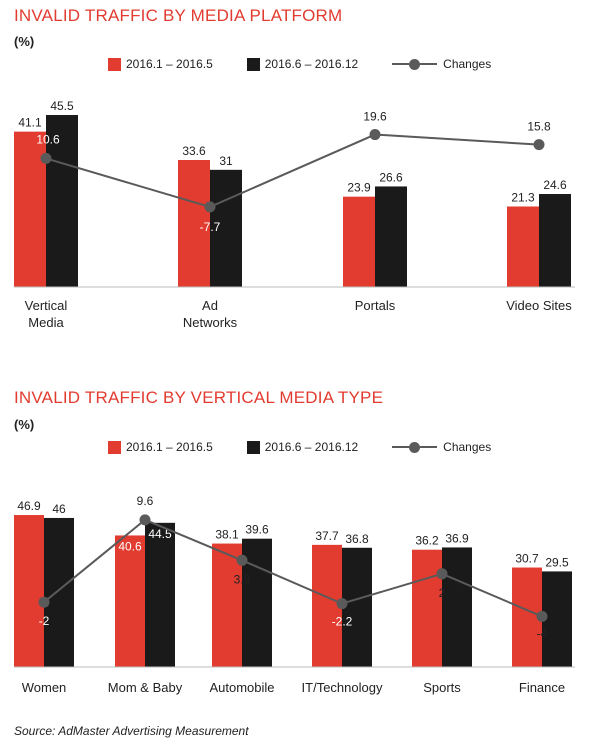 The height and width of the screenshot is (743, 596). Describe the element at coordinates (29, 506) in the screenshot. I see `data-label-series1: 46.9` at that location.